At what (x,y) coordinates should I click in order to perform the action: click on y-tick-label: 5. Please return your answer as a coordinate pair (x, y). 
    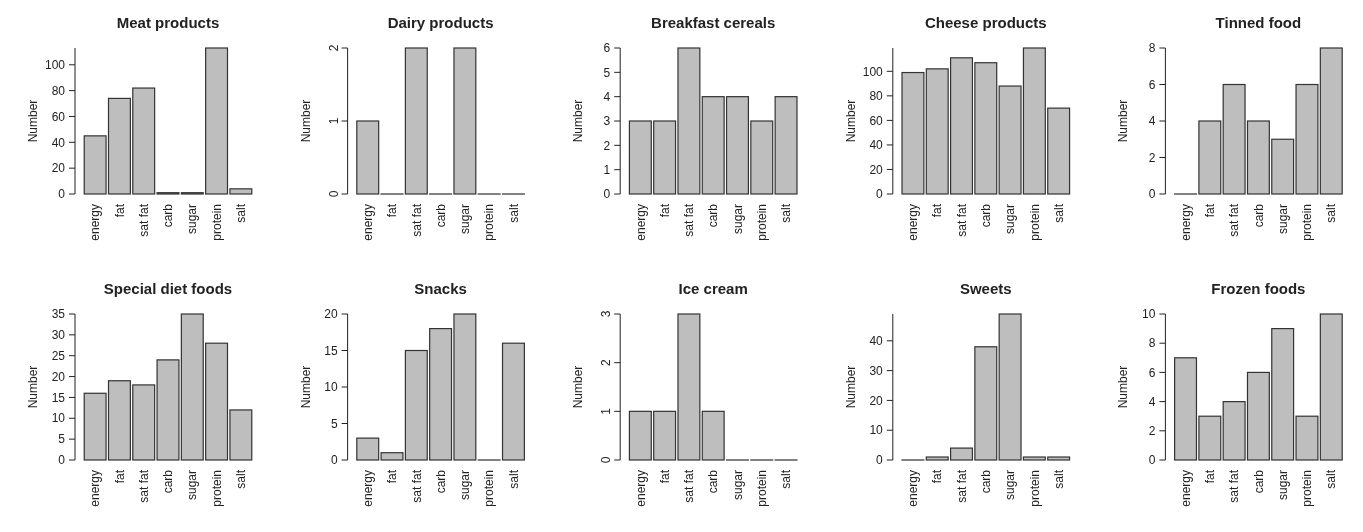
    Looking at the image, I should click on (607, 72).